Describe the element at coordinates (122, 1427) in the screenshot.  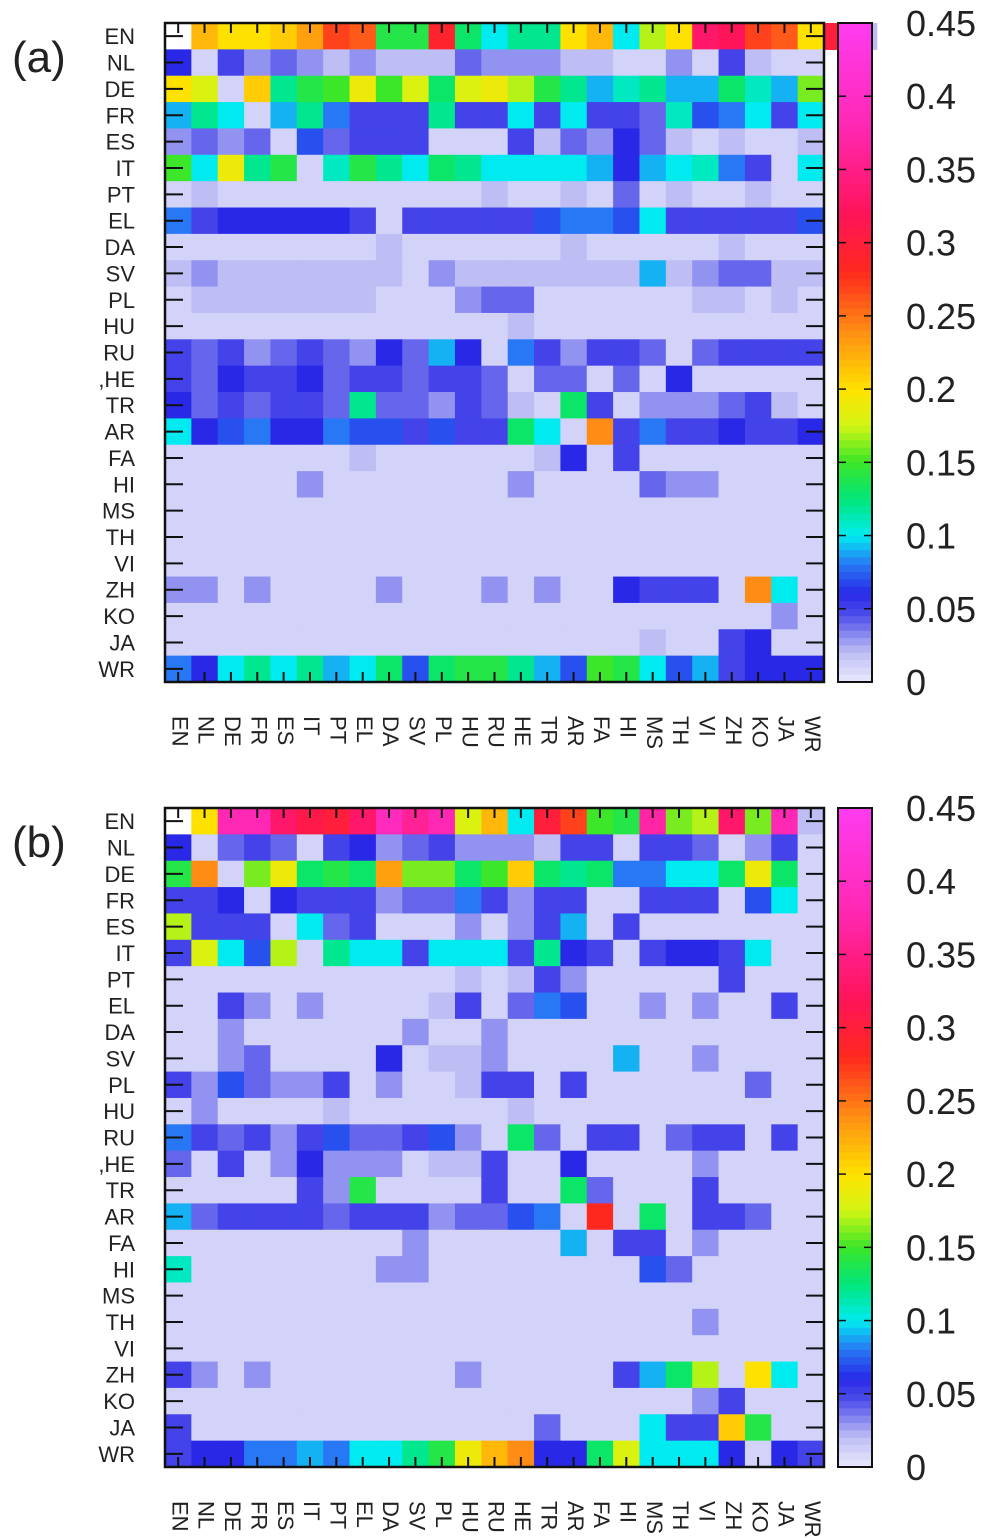
I see `y-tick-label: JA` at that location.